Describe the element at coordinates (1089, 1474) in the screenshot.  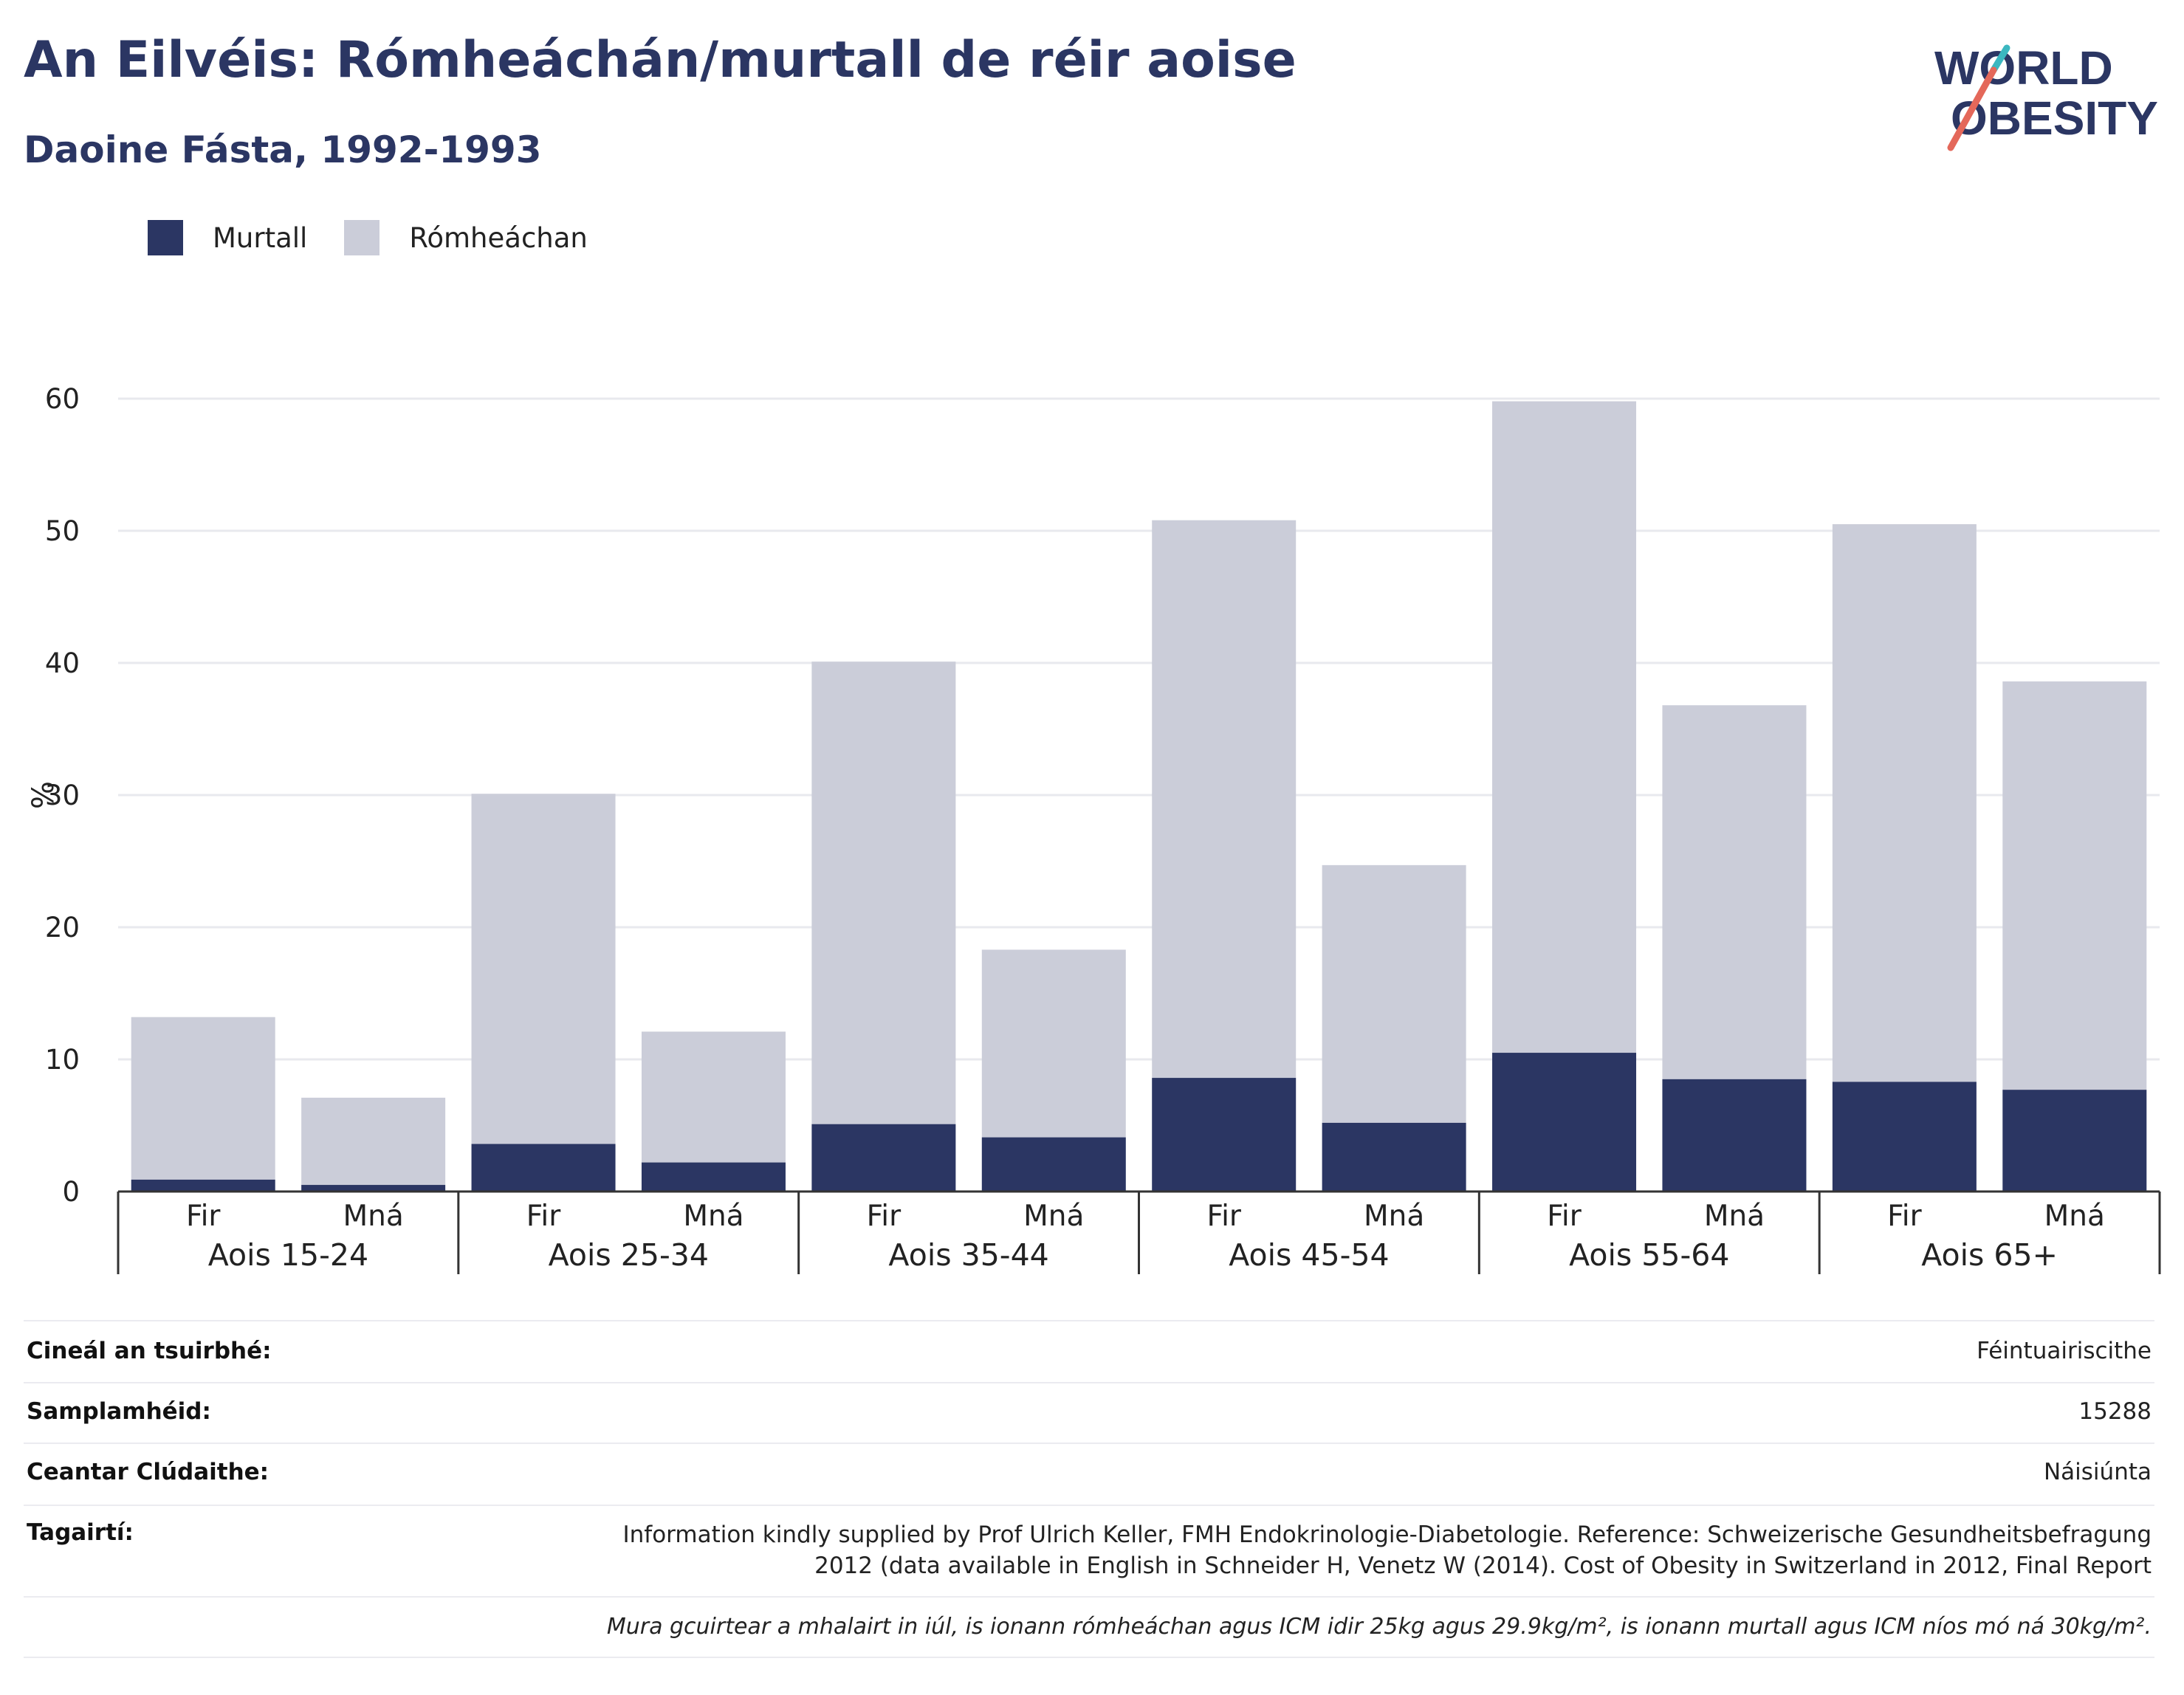
I see `info-row-area-covered: Ceantar Clúdaithe: Náisiúnta` at that location.